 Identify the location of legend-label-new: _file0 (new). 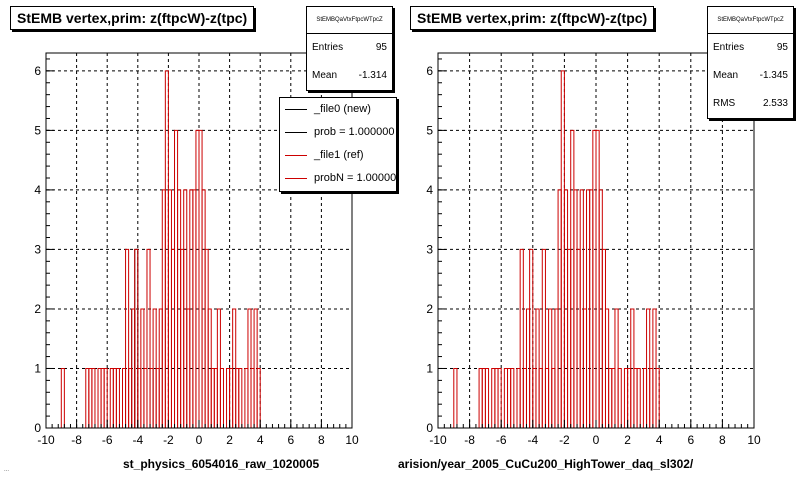
(342, 109).